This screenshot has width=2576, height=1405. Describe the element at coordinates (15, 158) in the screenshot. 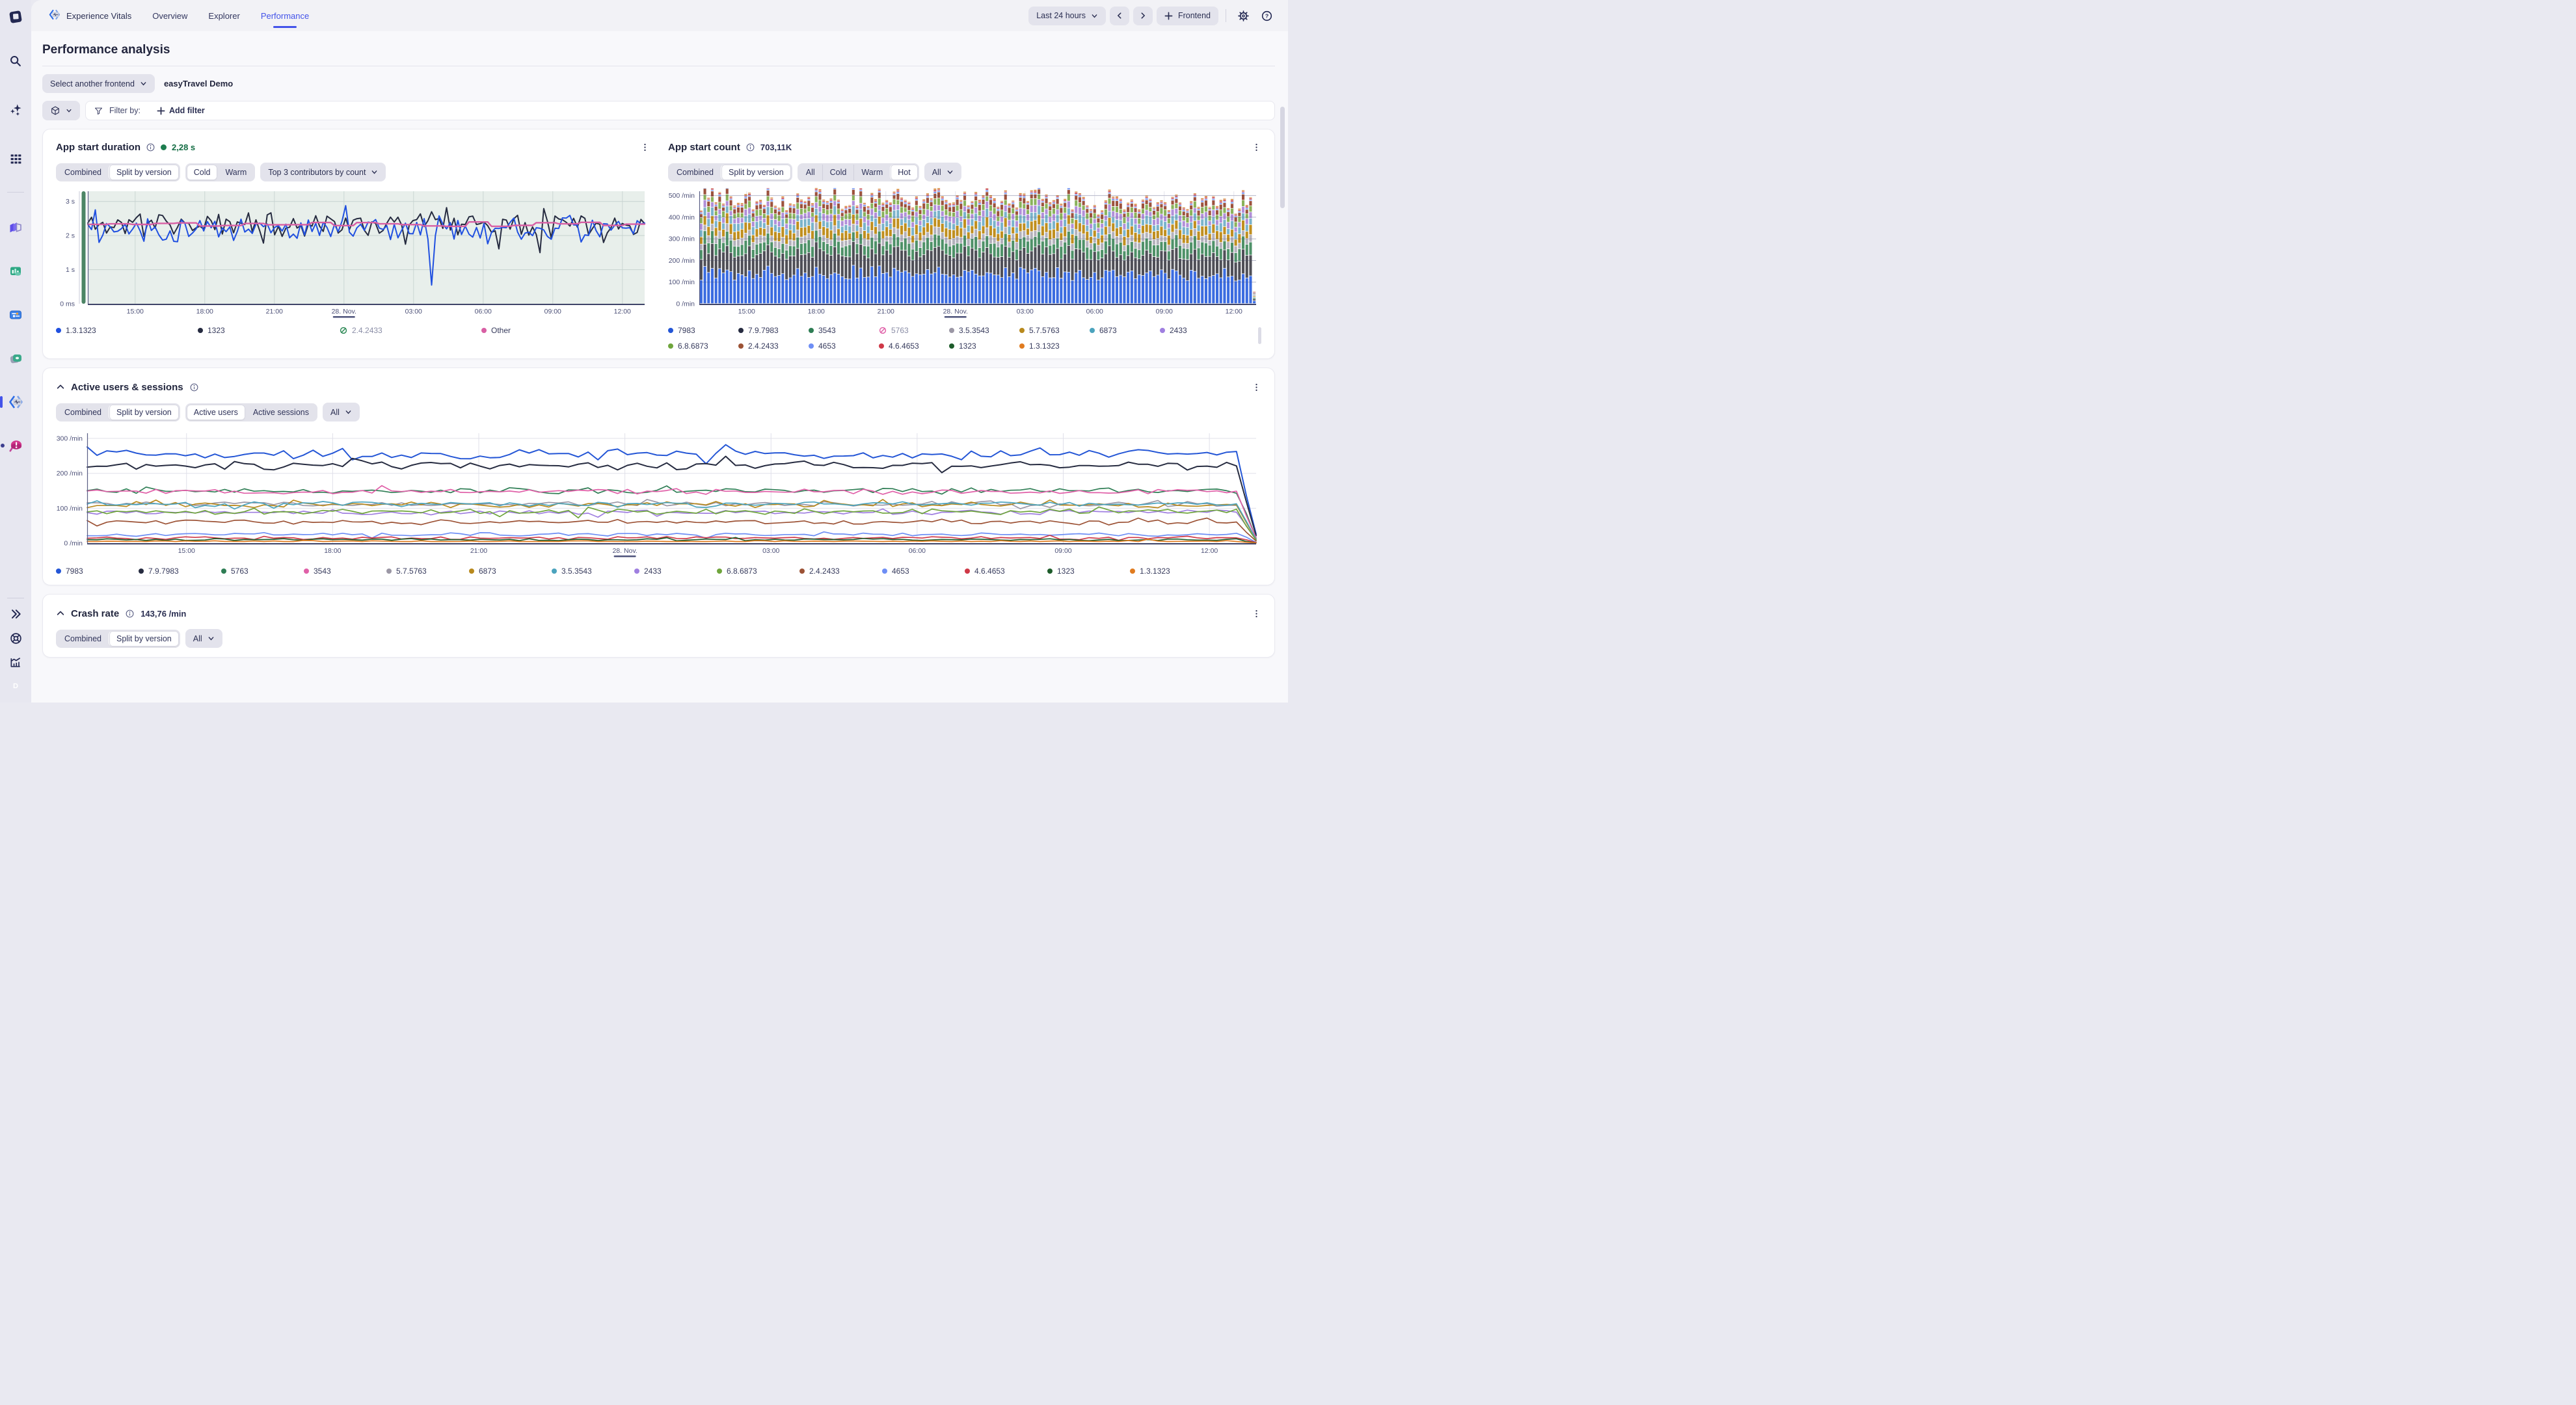

I see `app-grid-icon` at that location.